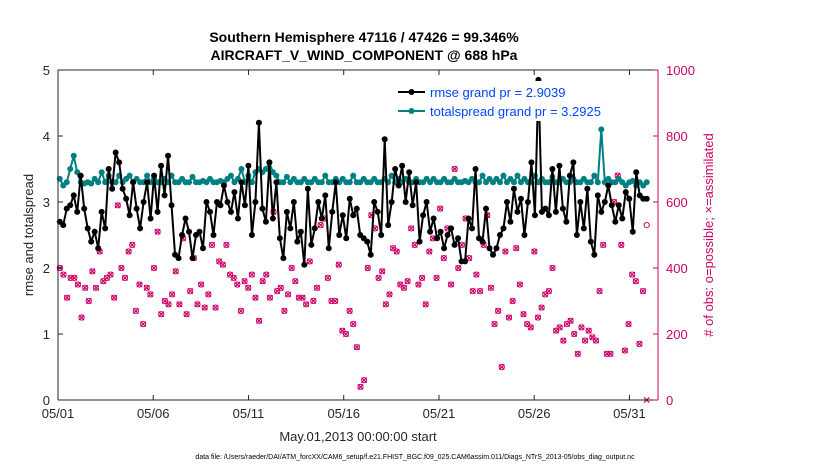  I want to click on y2-tick-label: 600, so click(677, 202).